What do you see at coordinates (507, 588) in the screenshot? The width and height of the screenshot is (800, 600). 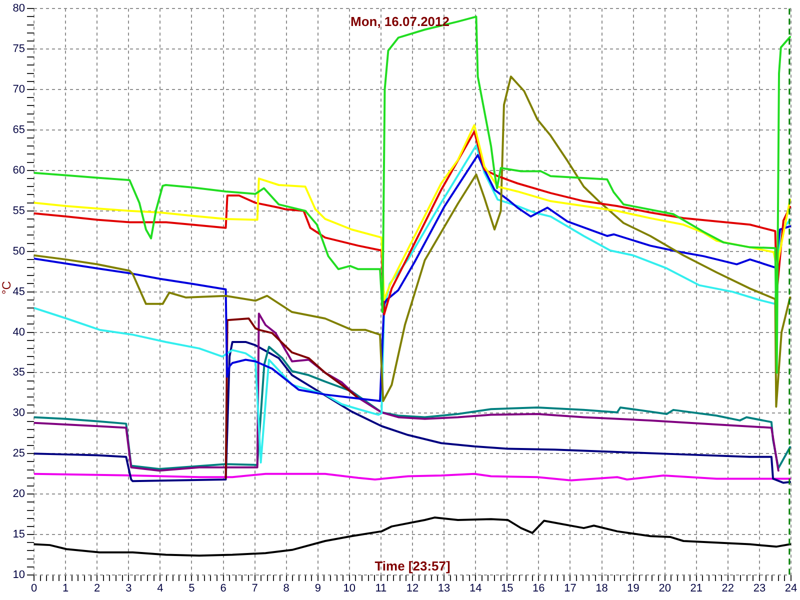 I see `x-tick-label: 15` at bounding box center [507, 588].